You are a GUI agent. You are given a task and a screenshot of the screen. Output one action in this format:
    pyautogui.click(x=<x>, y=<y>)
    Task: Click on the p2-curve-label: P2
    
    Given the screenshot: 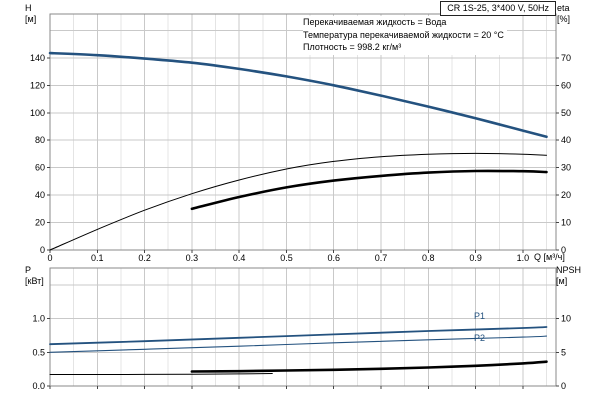 What is the action you would take?
    pyautogui.click(x=480, y=338)
    